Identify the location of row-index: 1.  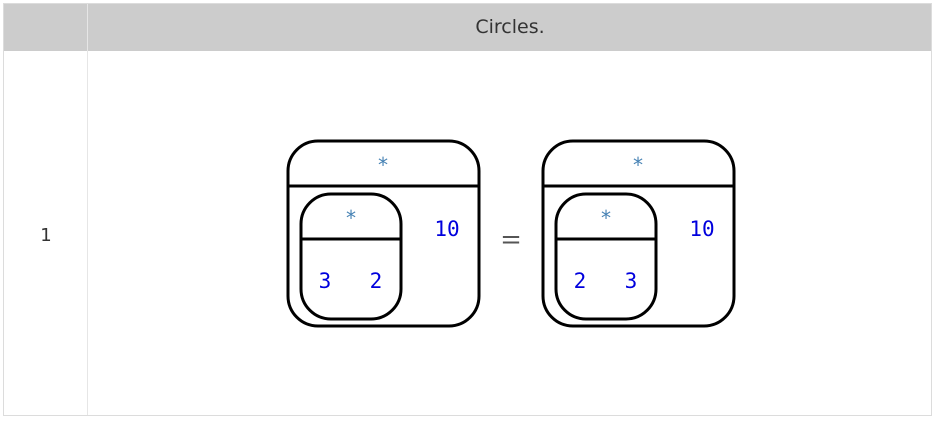
(46, 235).